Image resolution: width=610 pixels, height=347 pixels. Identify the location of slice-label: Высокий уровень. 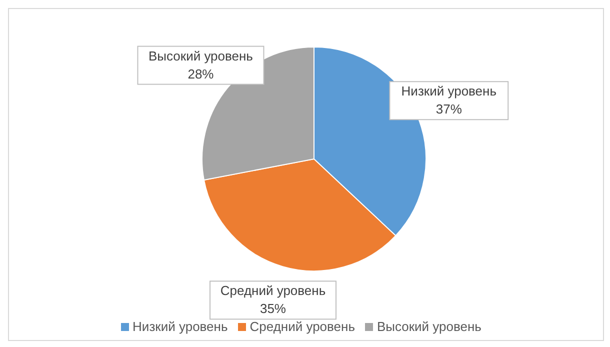
(201, 56).